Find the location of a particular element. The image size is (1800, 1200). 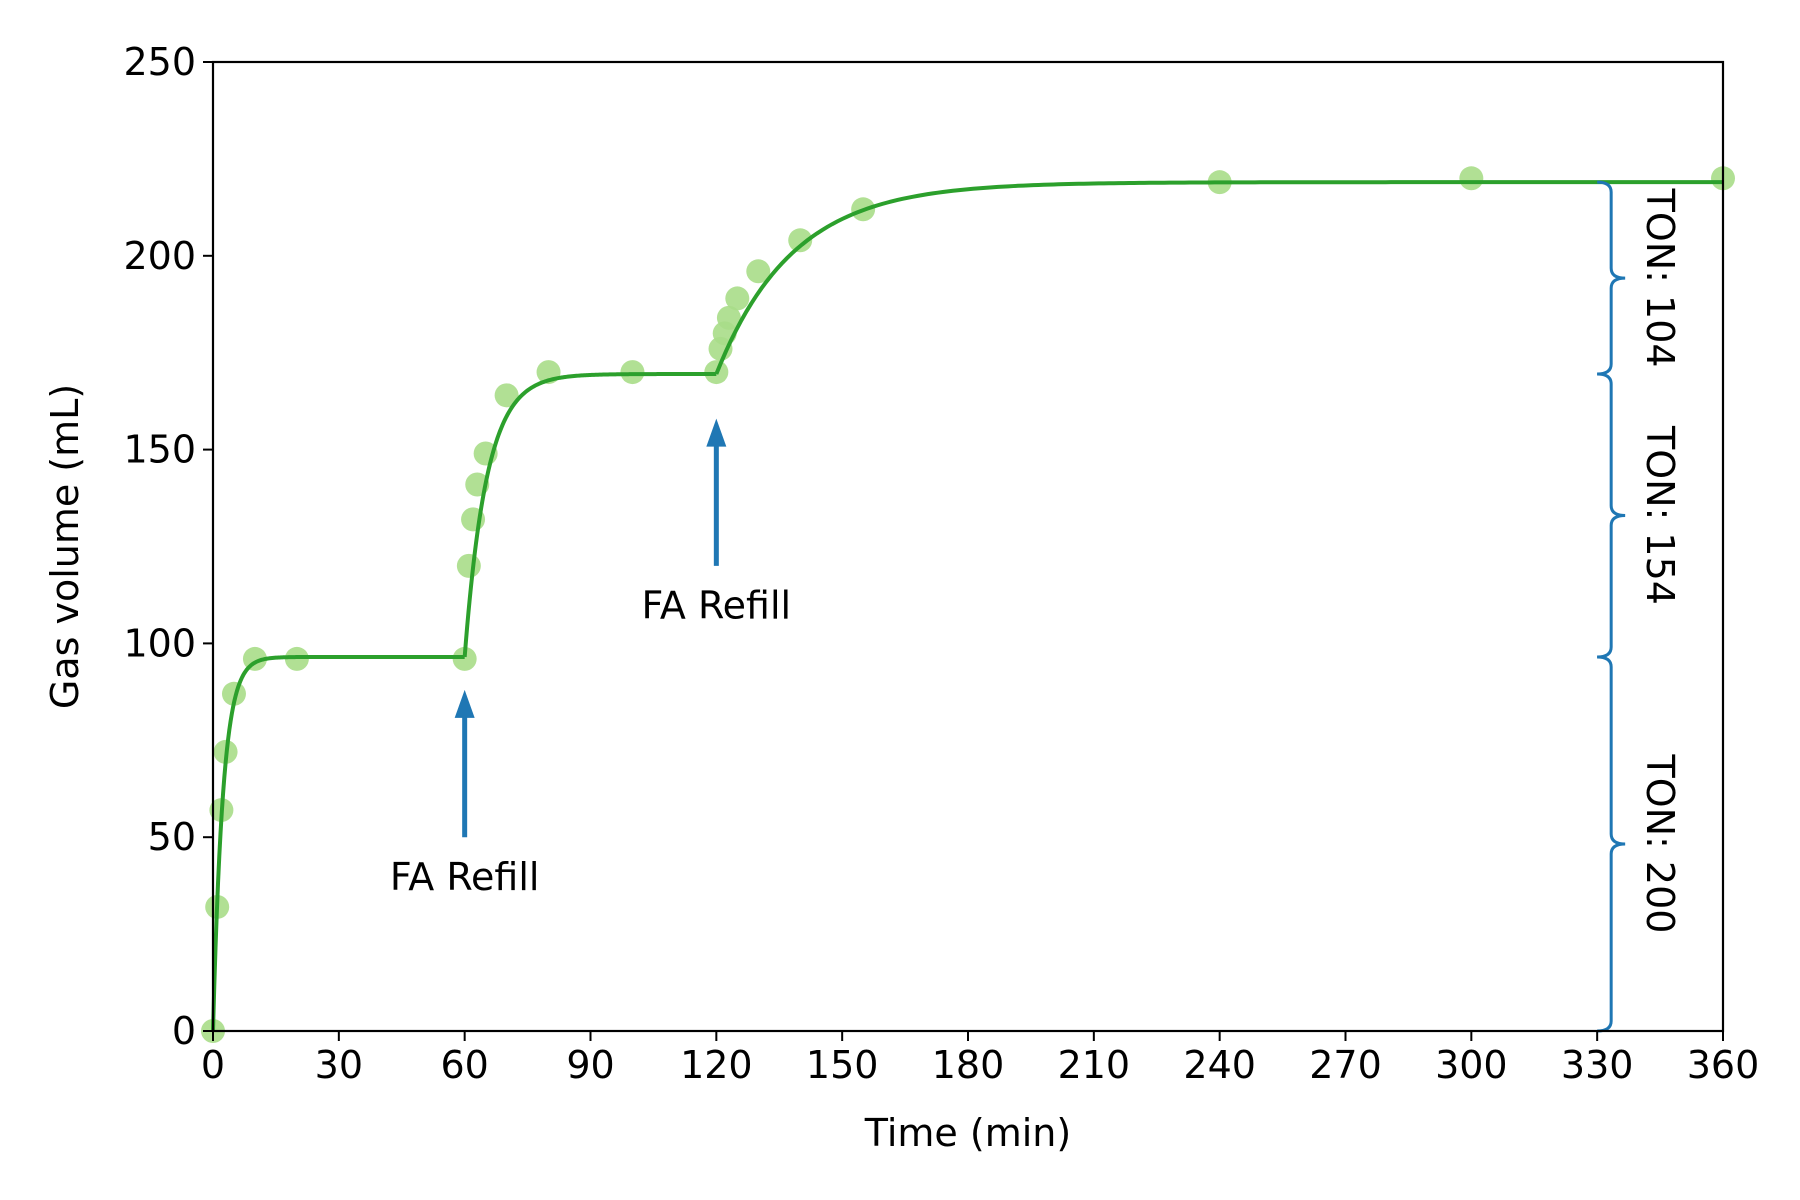

y-tick-label: 100 is located at coordinates (159, 643).